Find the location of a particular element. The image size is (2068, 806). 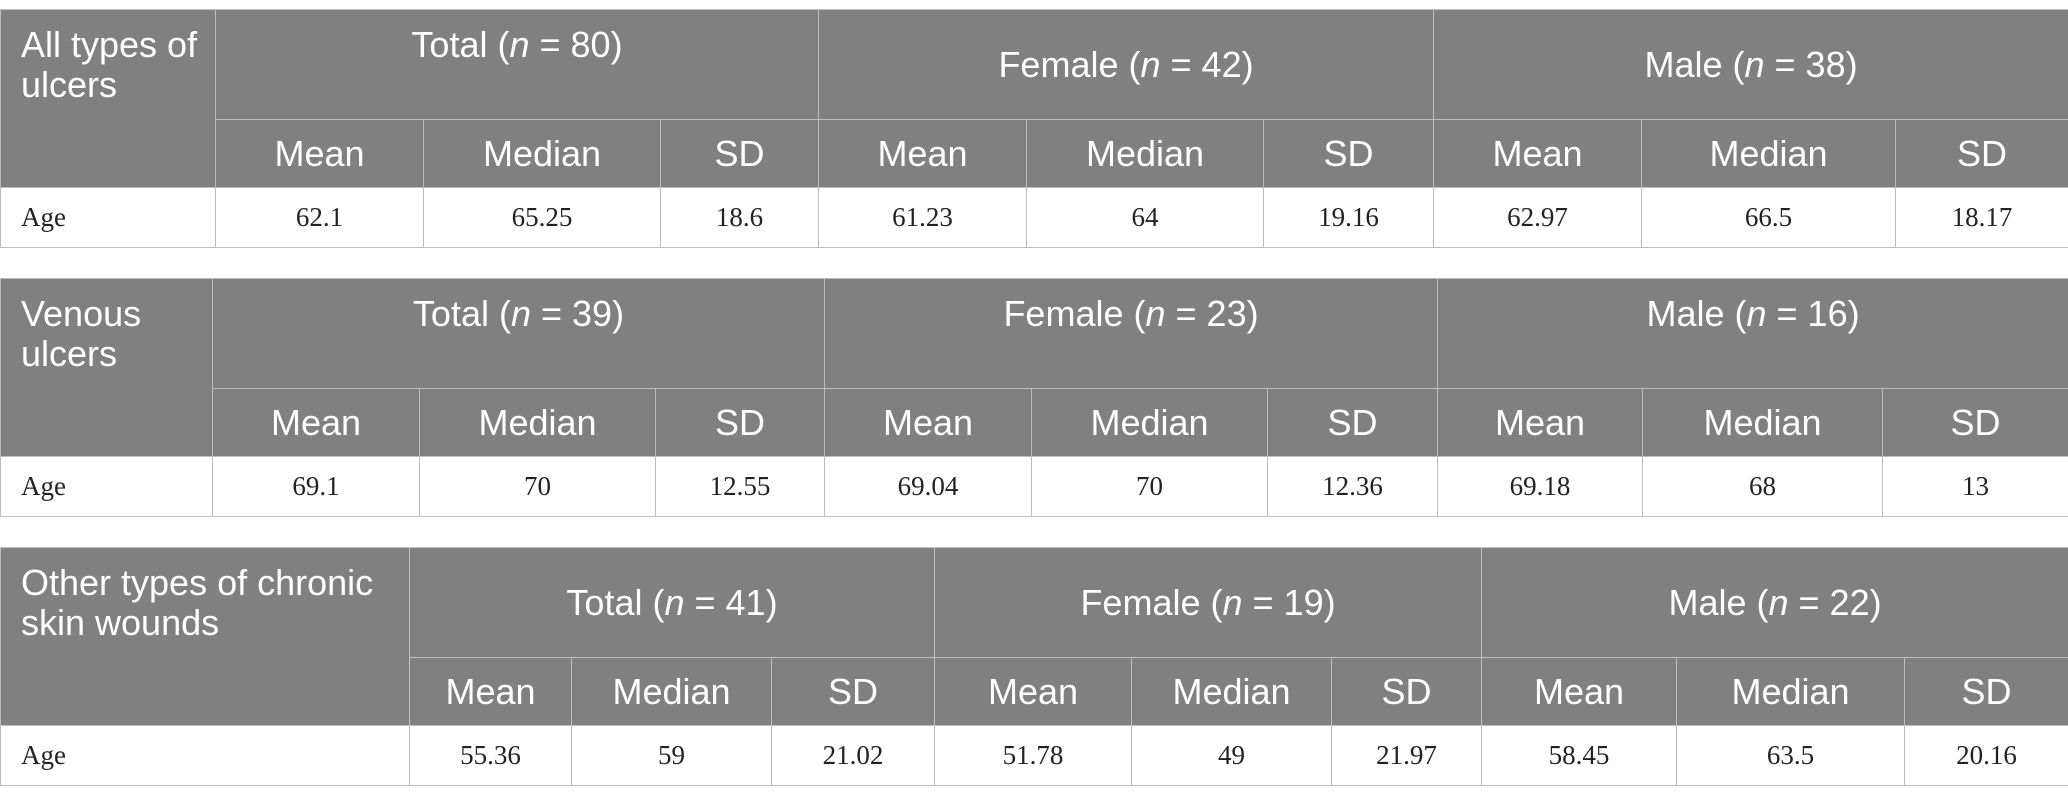

group-header-female: Female (n = 19) is located at coordinates (1208, 602).